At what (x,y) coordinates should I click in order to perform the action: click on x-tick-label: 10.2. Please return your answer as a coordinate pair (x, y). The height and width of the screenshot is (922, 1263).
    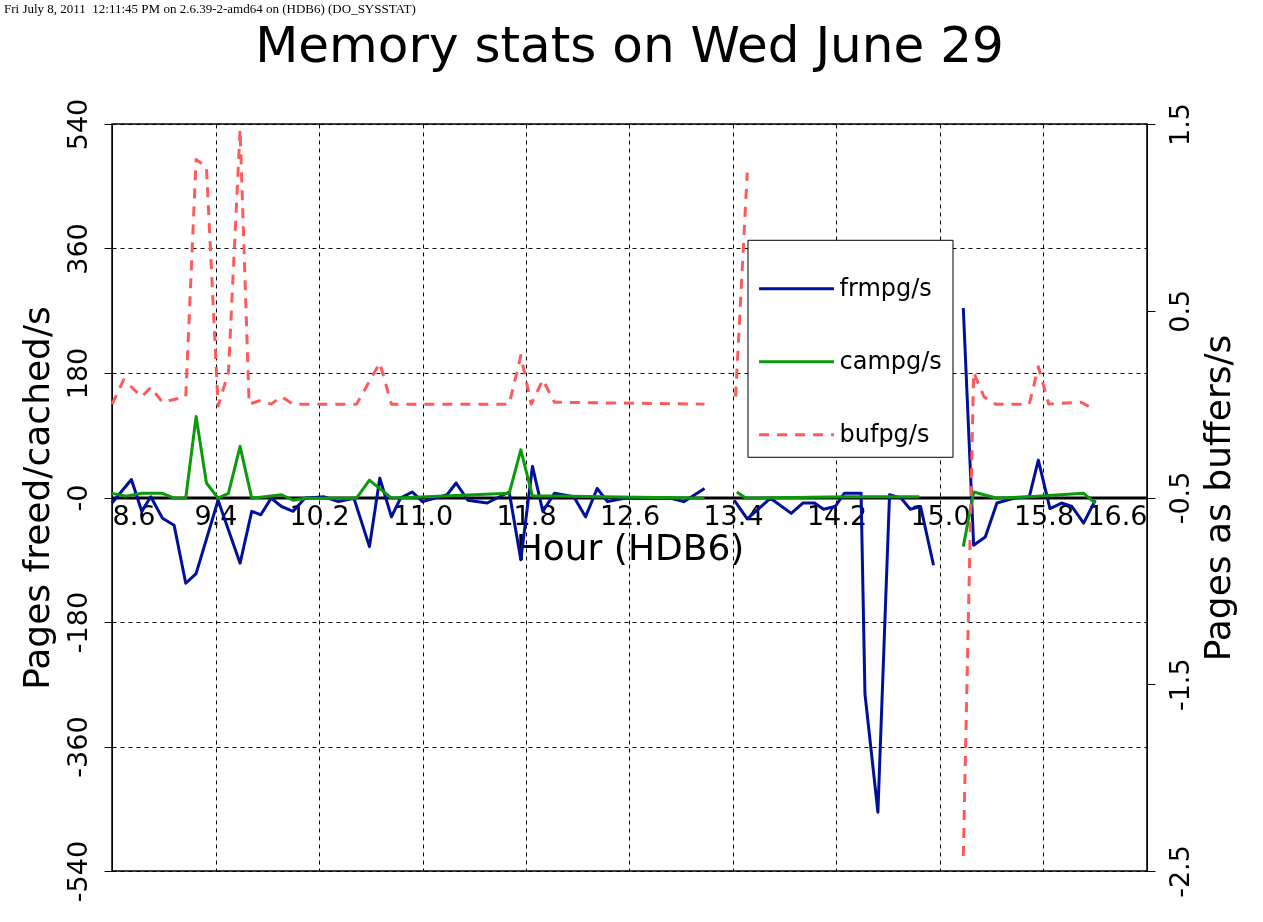
    Looking at the image, I should click on (319, 515).